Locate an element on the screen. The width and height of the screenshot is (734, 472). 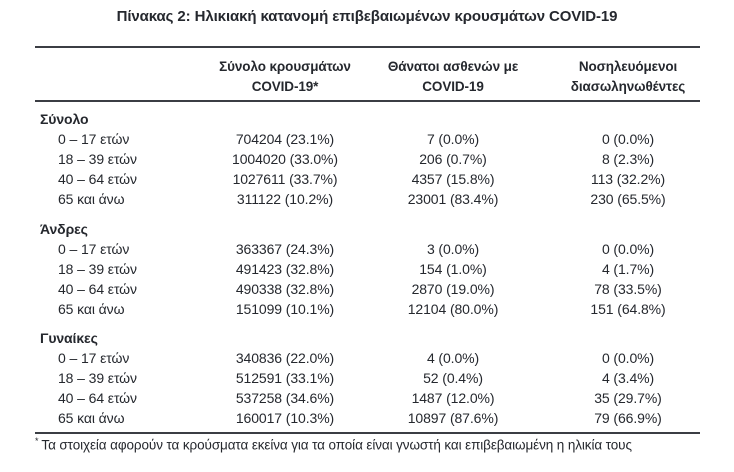
cases-cell: 512591 (33.1%) is located at coordinates (285, 378).